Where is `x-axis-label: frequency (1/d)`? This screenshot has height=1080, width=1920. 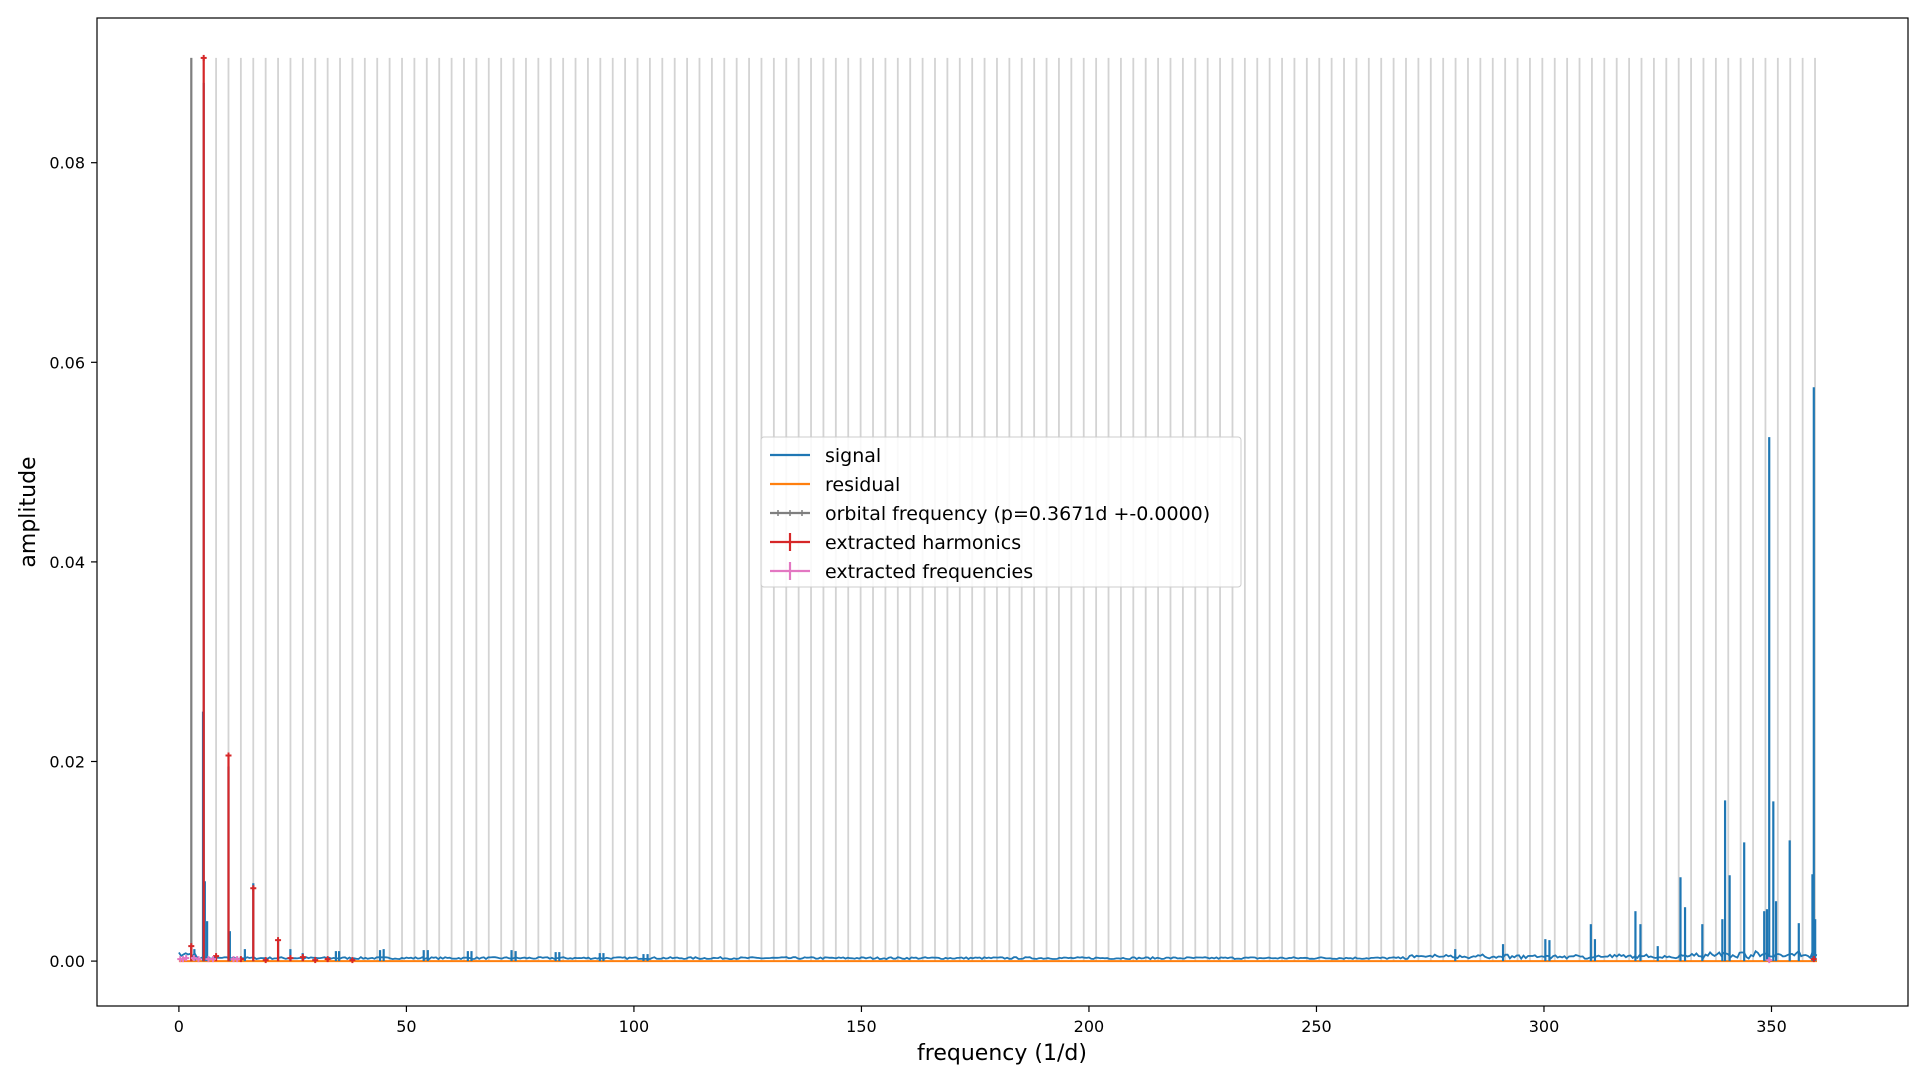
x-axis-label: frequency (1/d) is located at coordinates (1002, 1053).